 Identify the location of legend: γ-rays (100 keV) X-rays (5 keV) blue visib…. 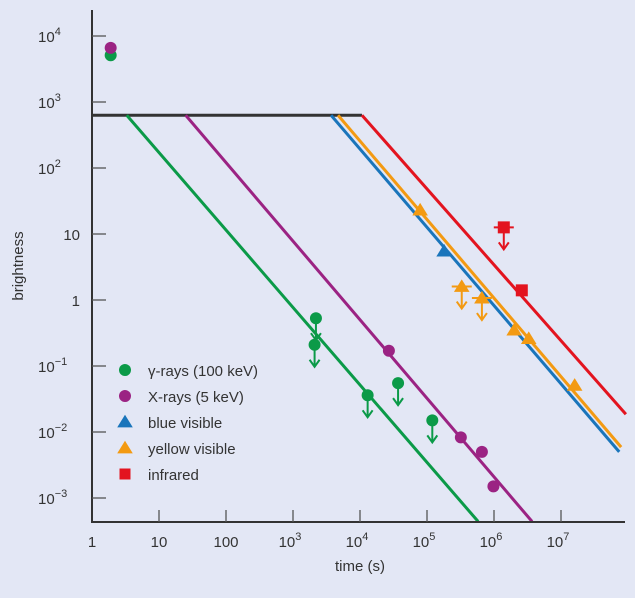
(187, 423).